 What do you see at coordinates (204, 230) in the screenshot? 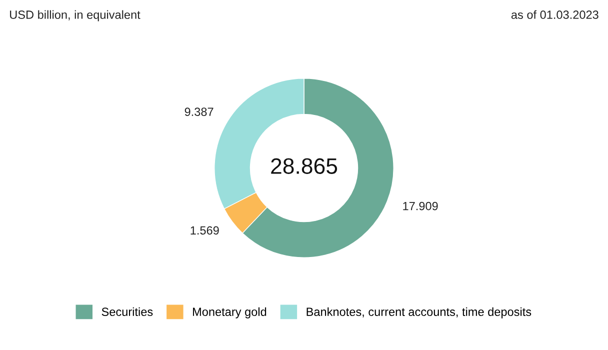
I see `data-label: 1.569` at bounding box center [204, 230].